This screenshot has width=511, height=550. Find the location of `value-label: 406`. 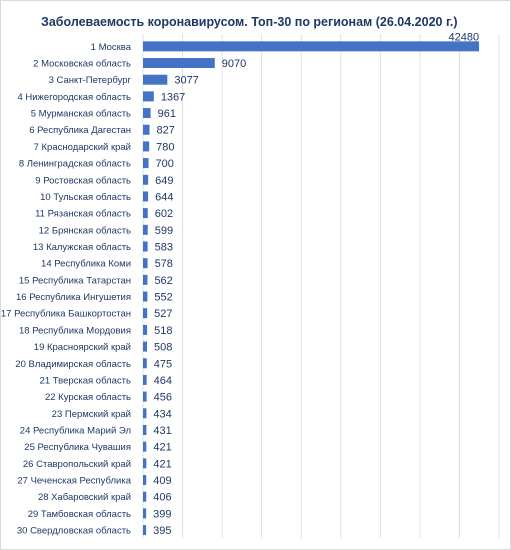

value-label: 406 is located at coordinates (162, 498).